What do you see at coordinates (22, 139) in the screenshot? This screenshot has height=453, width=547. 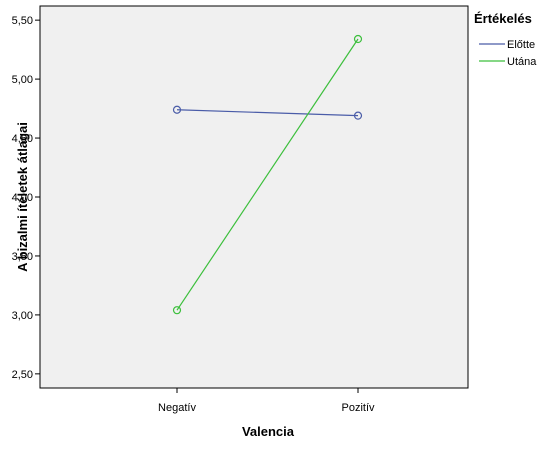 I see `y-tick-label: 4,50` at bounding box center [22, 139].